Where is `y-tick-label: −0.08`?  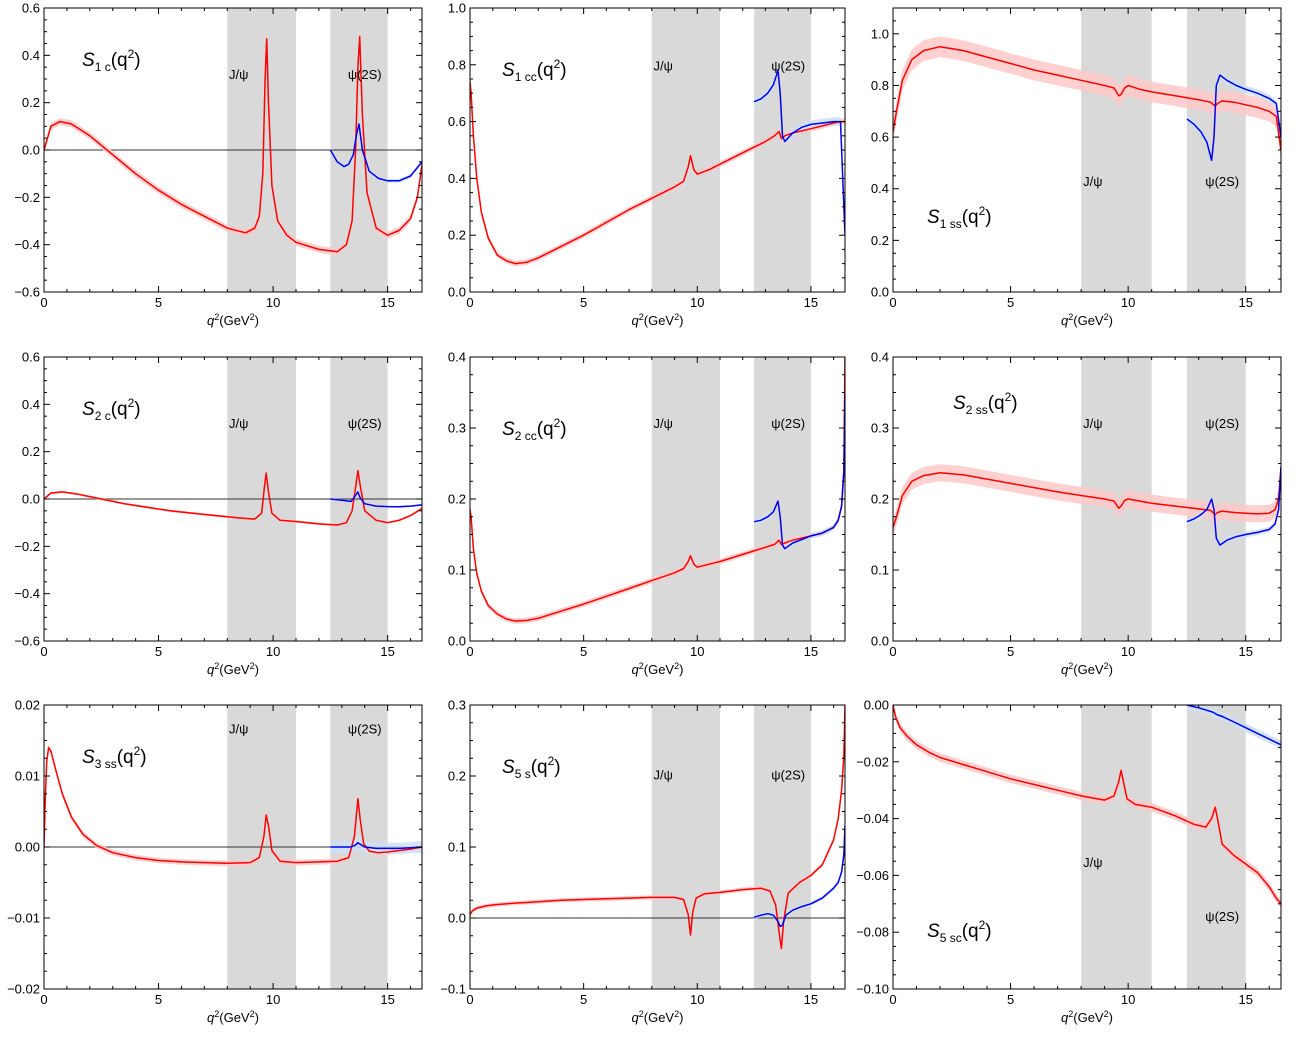 y-tick-label: −0.08 is located at coordinates (872, 932).